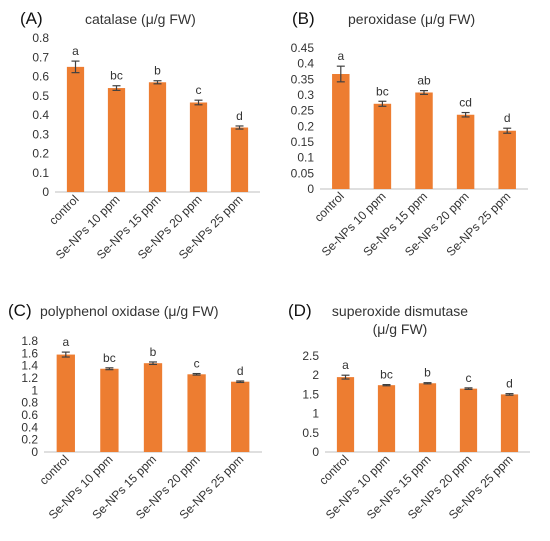  I want to click on y-tick-label: 1.6, so click(29, 353).